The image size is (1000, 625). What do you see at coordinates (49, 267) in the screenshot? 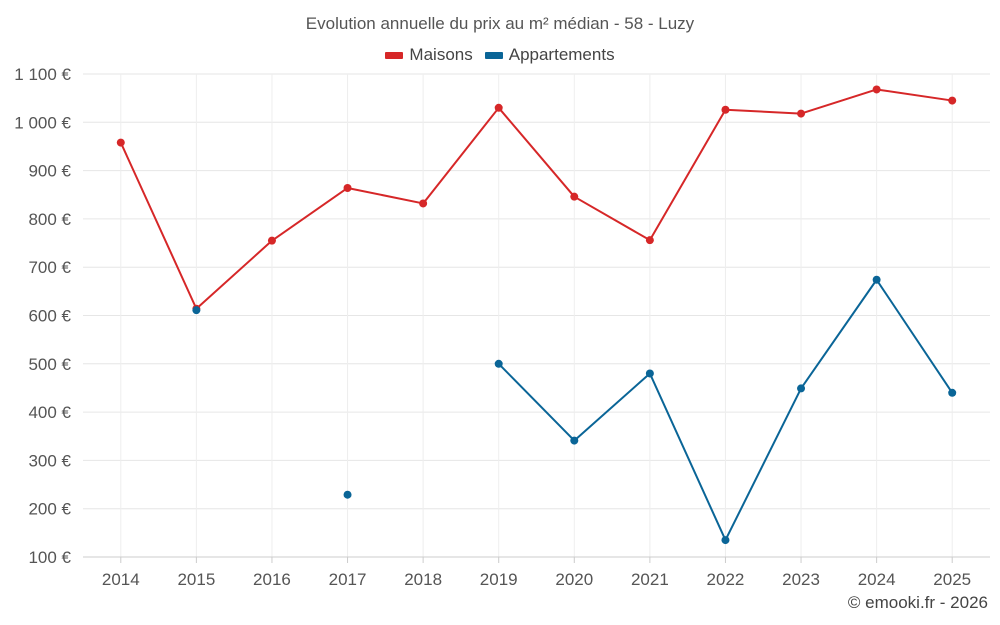
I see `y-tick-label: 700 €` at bounding box center [49, 267].